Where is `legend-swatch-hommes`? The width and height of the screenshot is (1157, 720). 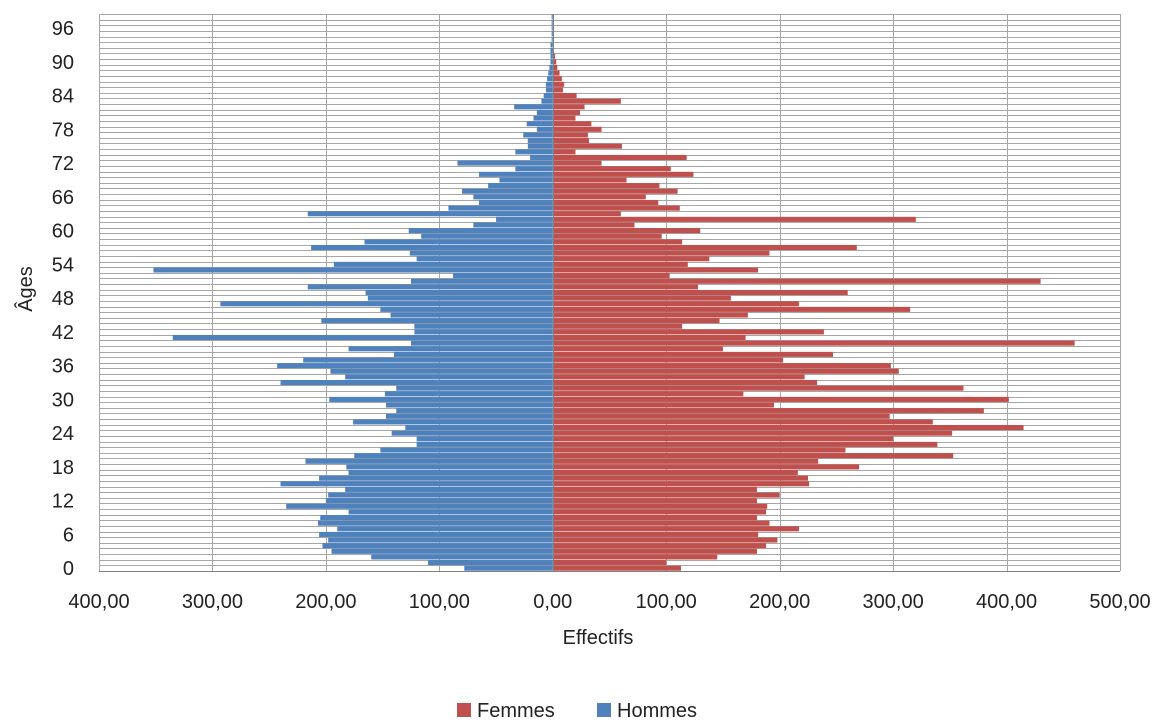 legend-swatch-hommes is located at coordinates (604, 710).